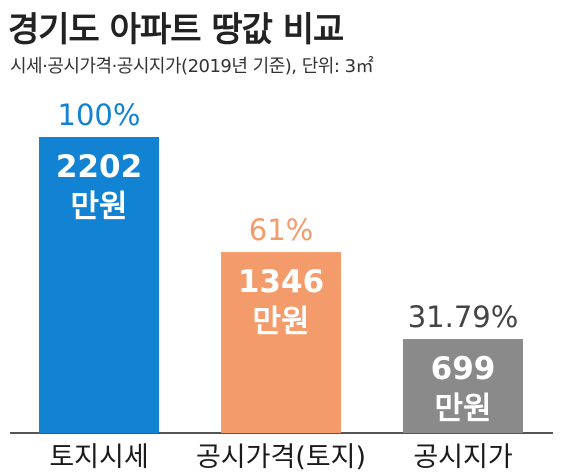 This screenshot has width=563, height=475. Describe the element at coordinates (281, 282) in the screenshot. I see `bar-value-label: 1346` at that location.